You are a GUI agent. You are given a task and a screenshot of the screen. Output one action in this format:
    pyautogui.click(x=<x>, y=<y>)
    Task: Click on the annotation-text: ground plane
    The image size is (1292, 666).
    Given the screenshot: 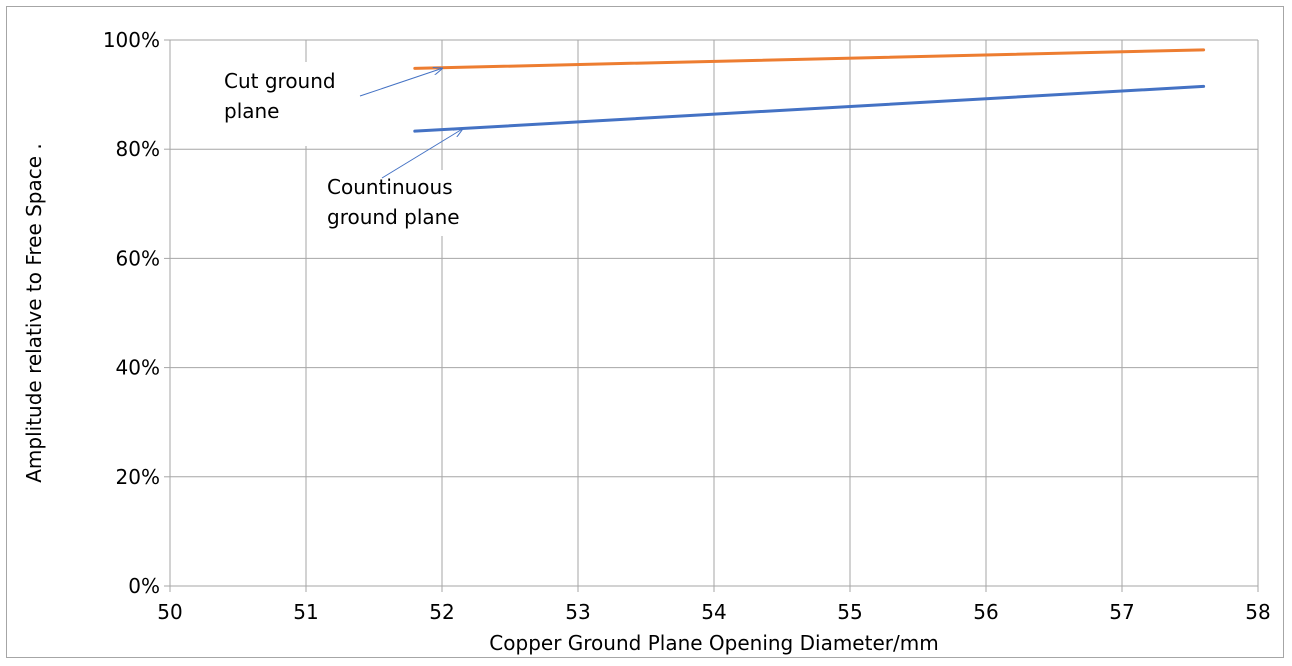 What is the action you would take?
    pyautogui.click(x=393, y=217)
    